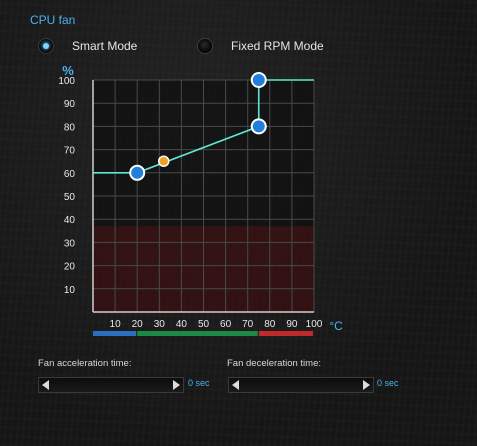  Describe the element at coordinates (235, 385) in the screenshot. I see `deceleration-decrease-arrow-icon` at that location.